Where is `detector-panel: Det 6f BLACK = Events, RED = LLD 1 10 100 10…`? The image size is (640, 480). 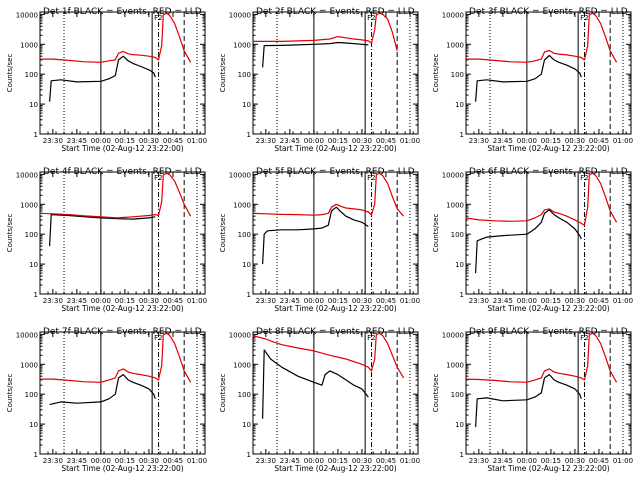
detector-panel: Det 6f BLACK = Events, RED = LLD 1 10 100 10… is located at coordinates (532, 240).